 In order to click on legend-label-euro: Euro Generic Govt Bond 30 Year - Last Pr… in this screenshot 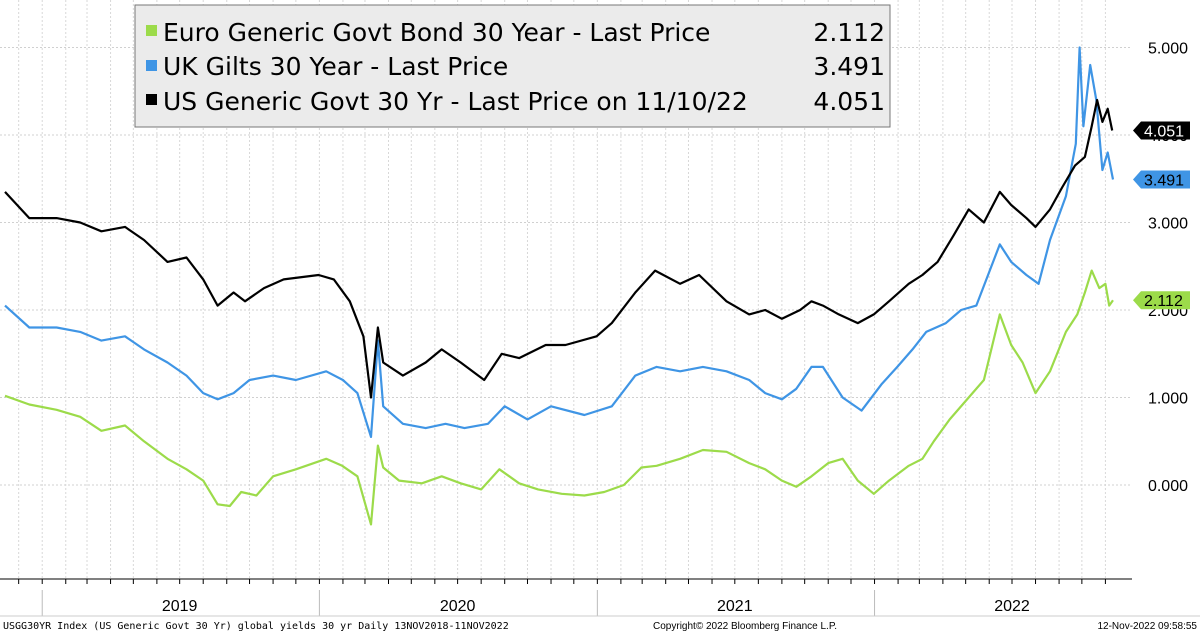, I will do `click(436, 32)`.